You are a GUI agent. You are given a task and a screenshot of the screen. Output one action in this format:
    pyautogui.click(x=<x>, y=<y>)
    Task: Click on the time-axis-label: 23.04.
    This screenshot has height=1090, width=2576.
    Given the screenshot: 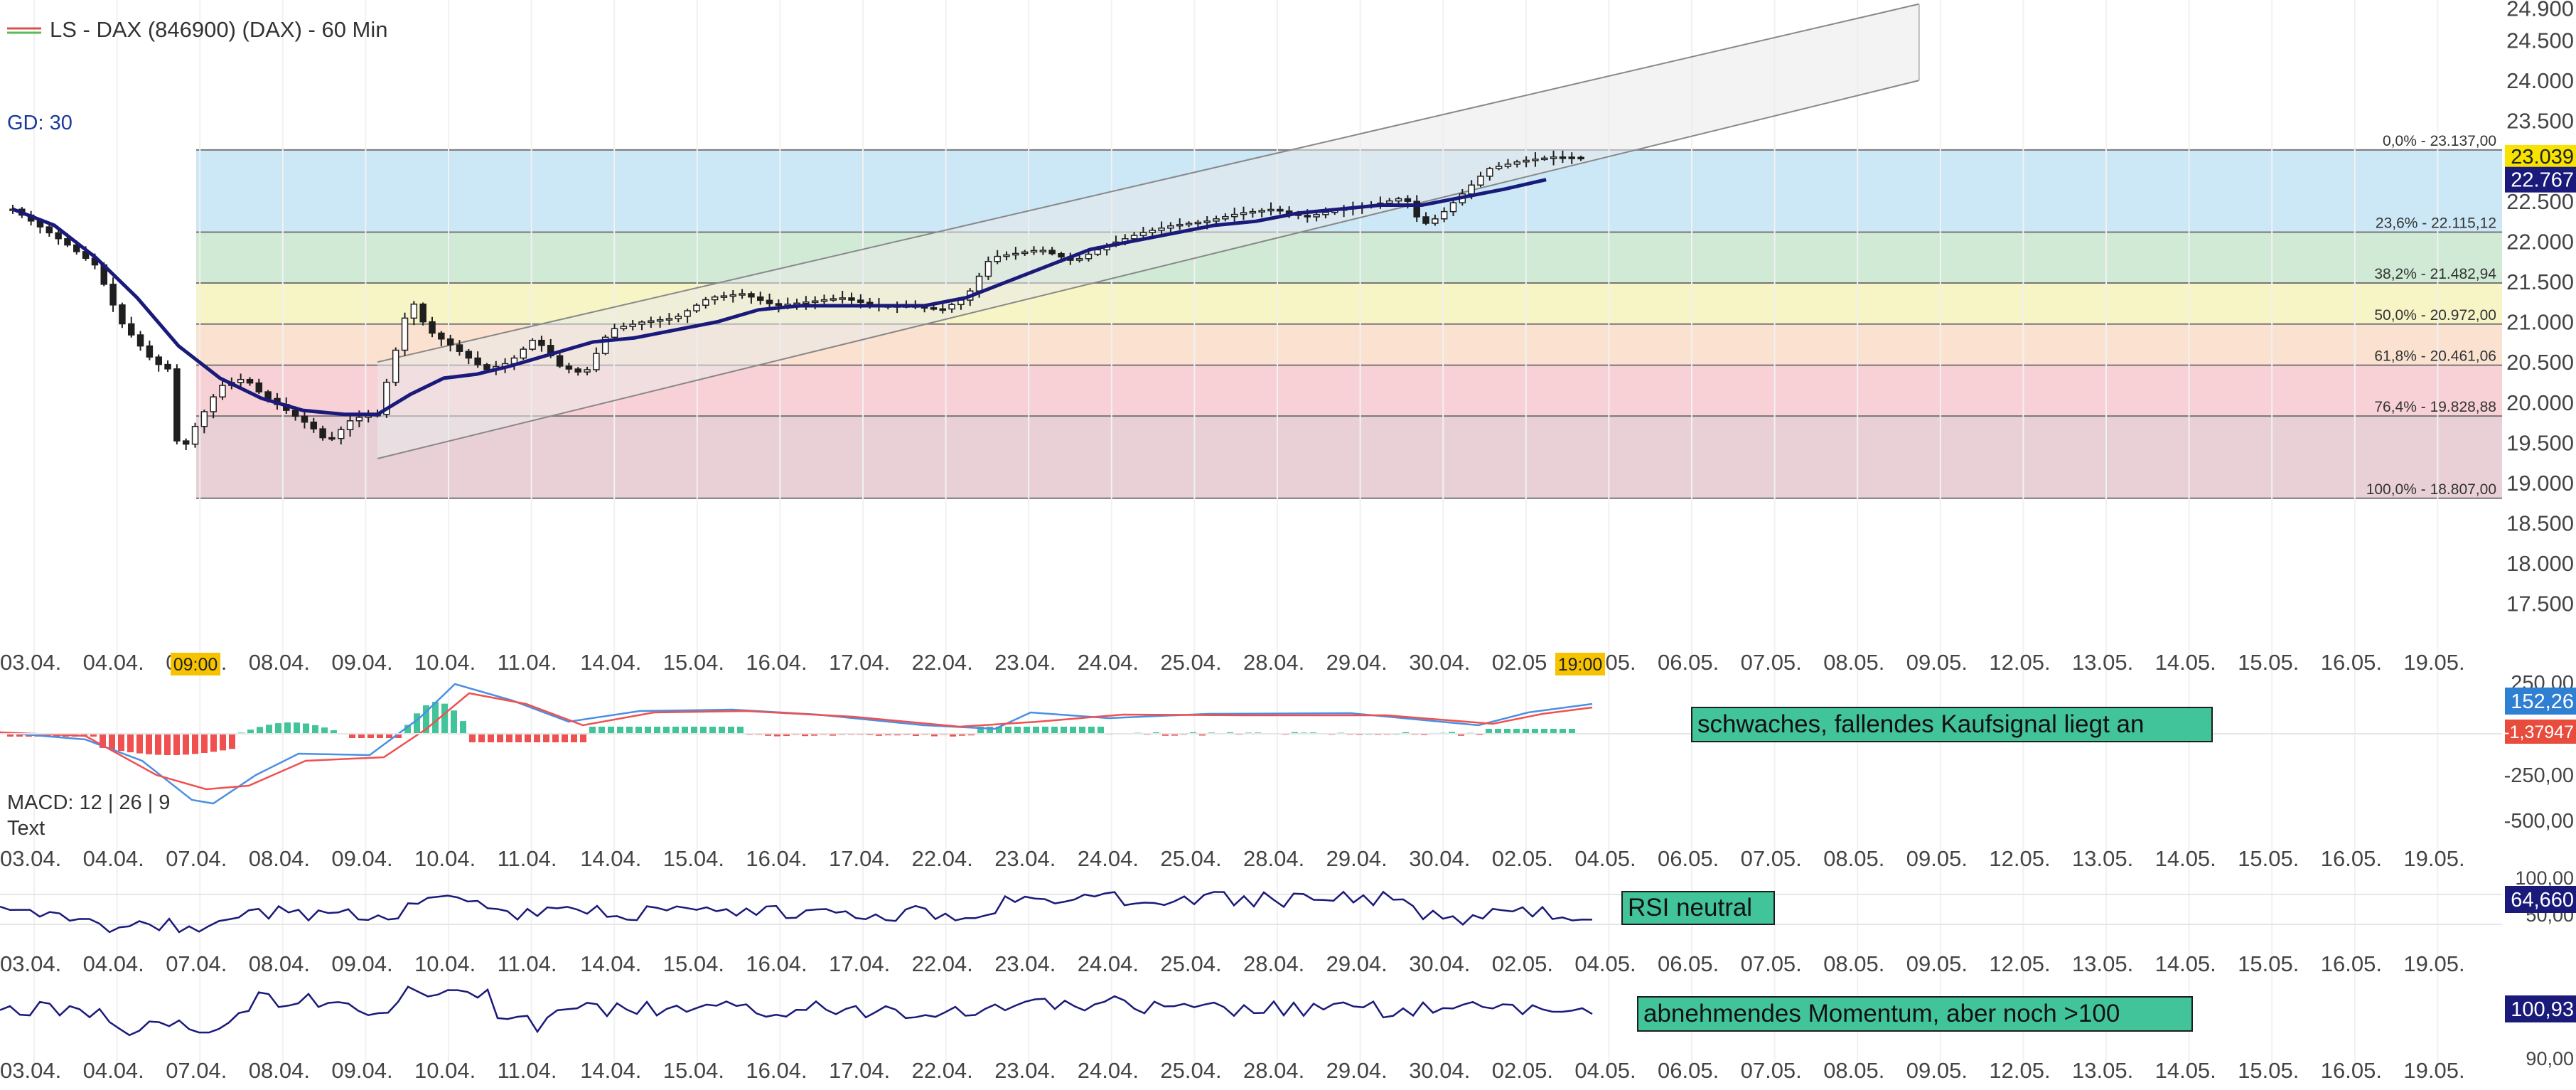 What is the action you would take?
    pyautogui.click(x=1025, y=858)
    